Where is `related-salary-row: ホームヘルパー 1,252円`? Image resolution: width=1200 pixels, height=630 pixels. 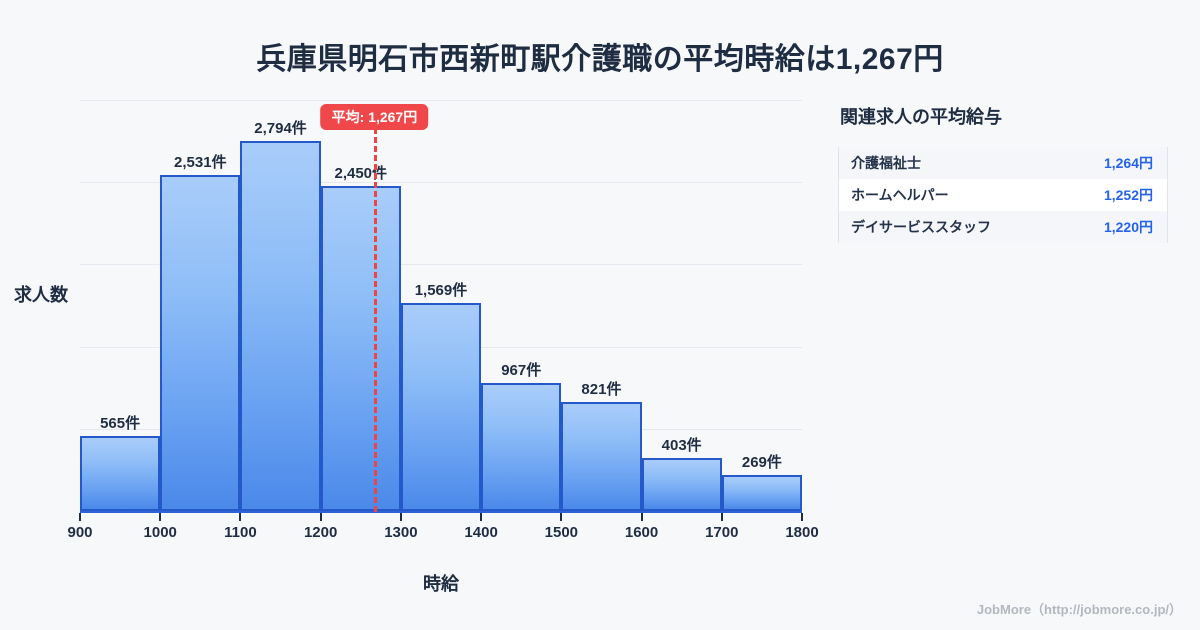 related-salary-row: ホームヘルパー 1,252円 is located at coordinates (1003, 195).